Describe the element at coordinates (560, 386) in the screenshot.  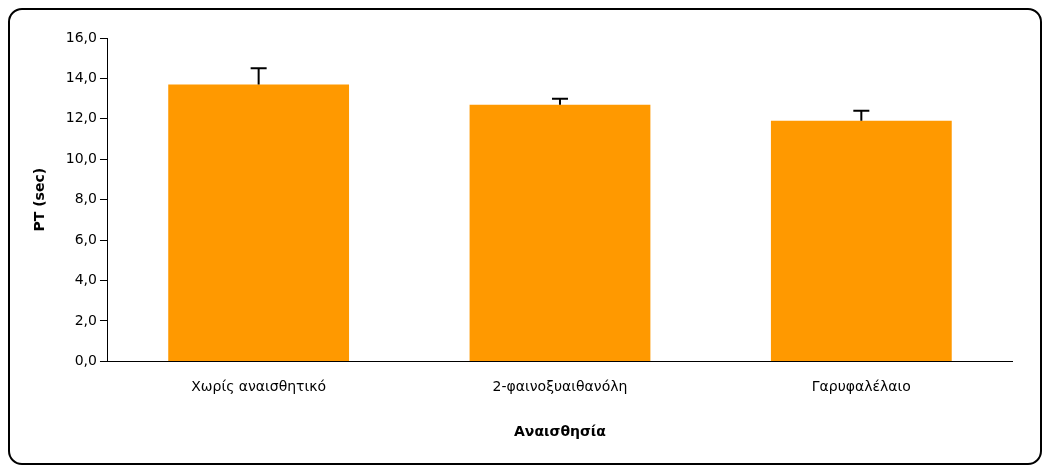
I see `x-tick-label: 2-φαινοξυαιθανόλη` at that location.